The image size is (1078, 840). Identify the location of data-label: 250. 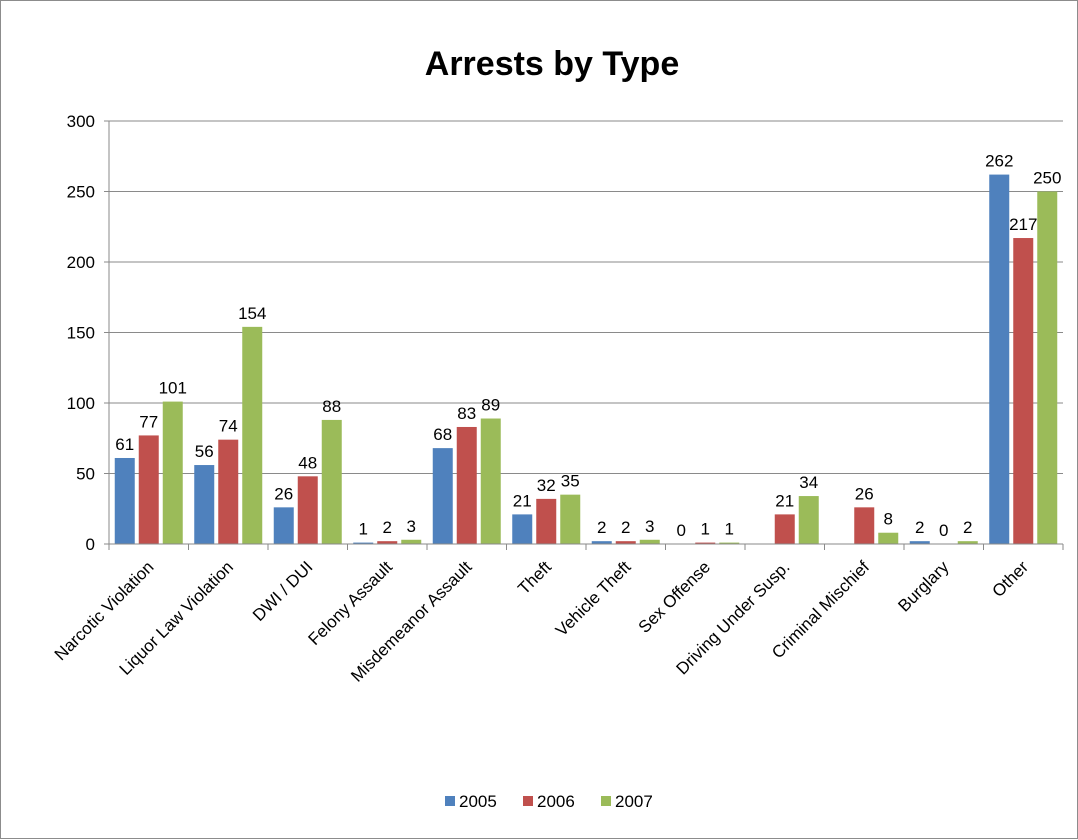
(1047, 178).